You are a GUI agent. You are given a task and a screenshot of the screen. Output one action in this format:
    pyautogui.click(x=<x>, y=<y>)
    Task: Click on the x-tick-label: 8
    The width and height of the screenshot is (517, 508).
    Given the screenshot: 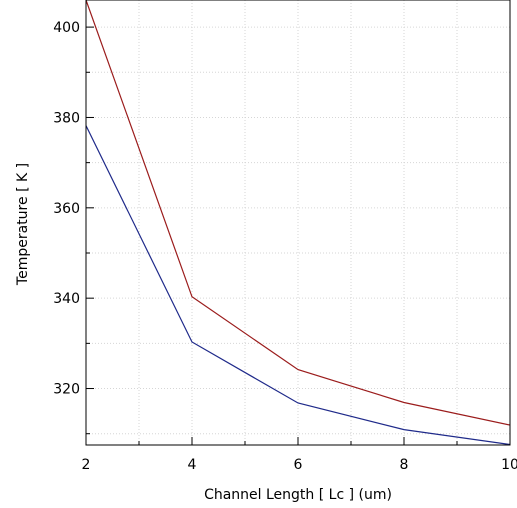 What is the action you would take?
    pyautogui.click(x=404, y=465)
    